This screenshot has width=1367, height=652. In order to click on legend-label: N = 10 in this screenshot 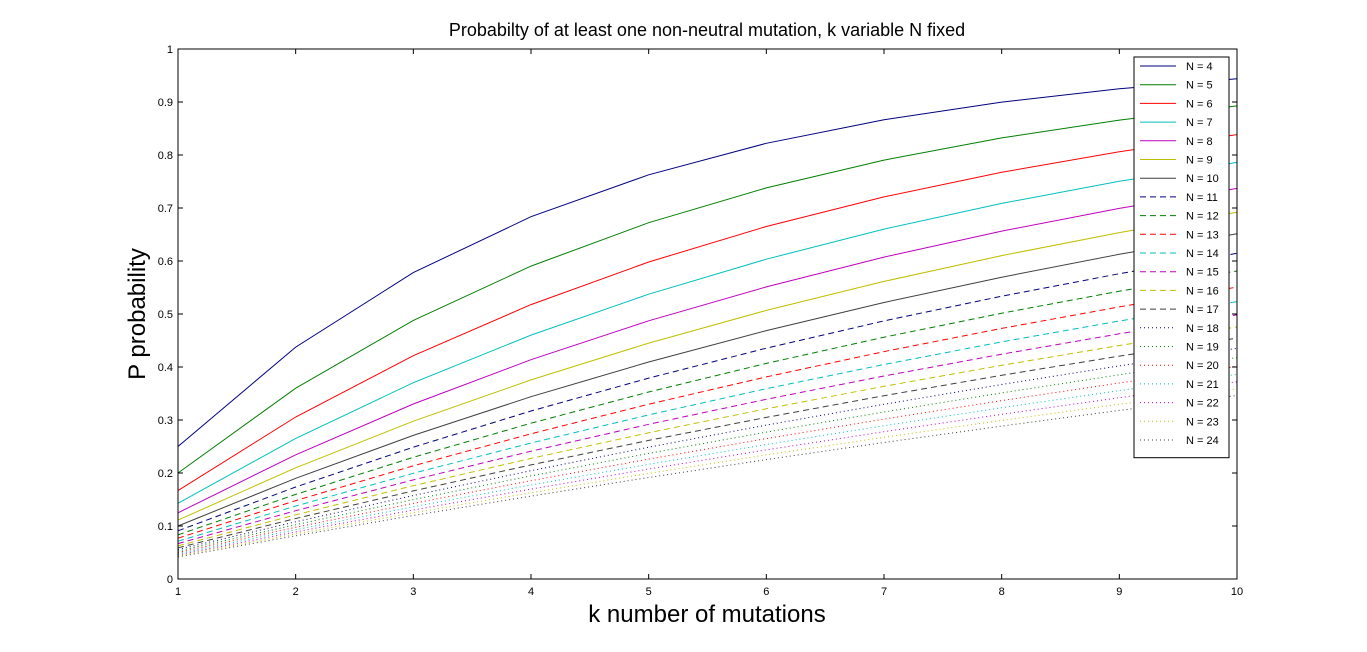, I will do `click(1202, 179)`.